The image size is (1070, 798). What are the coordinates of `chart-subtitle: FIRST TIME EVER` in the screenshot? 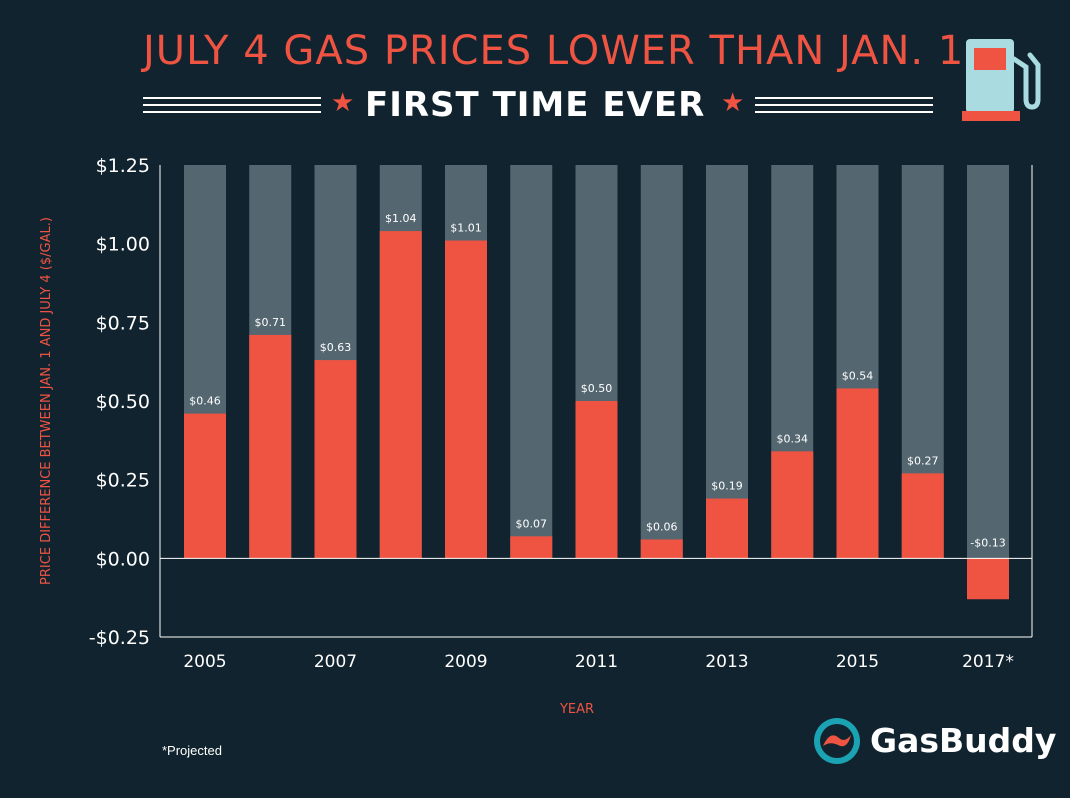 It's located at (535, 105).